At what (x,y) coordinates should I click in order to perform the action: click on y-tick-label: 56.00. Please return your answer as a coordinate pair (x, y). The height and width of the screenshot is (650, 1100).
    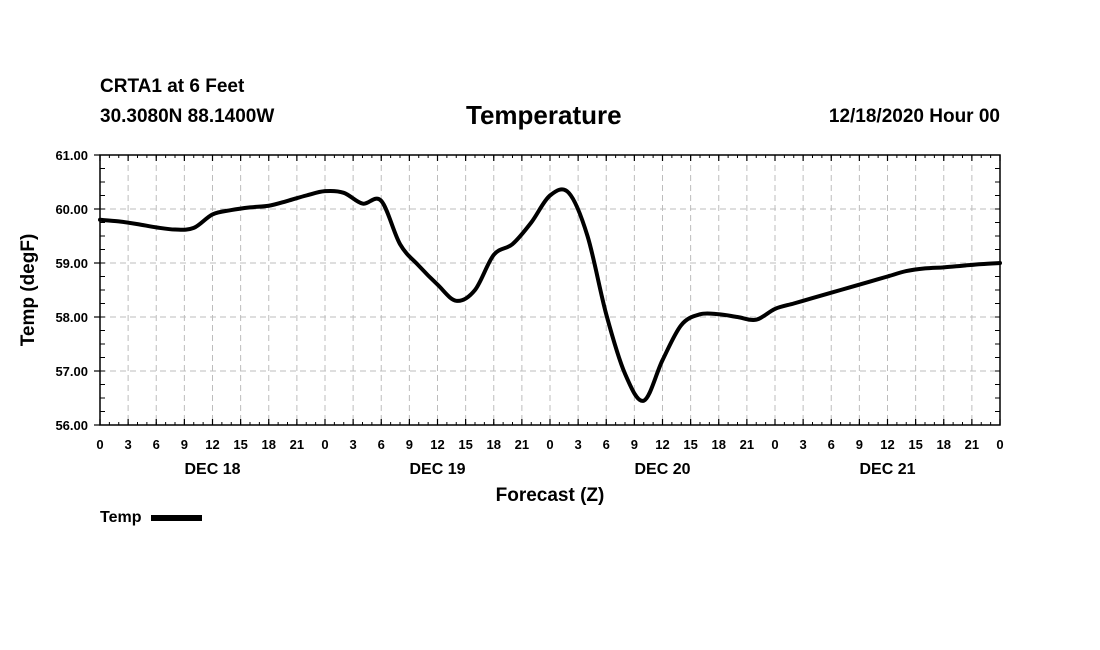
    Looking at the image, I should click on (71, 425).